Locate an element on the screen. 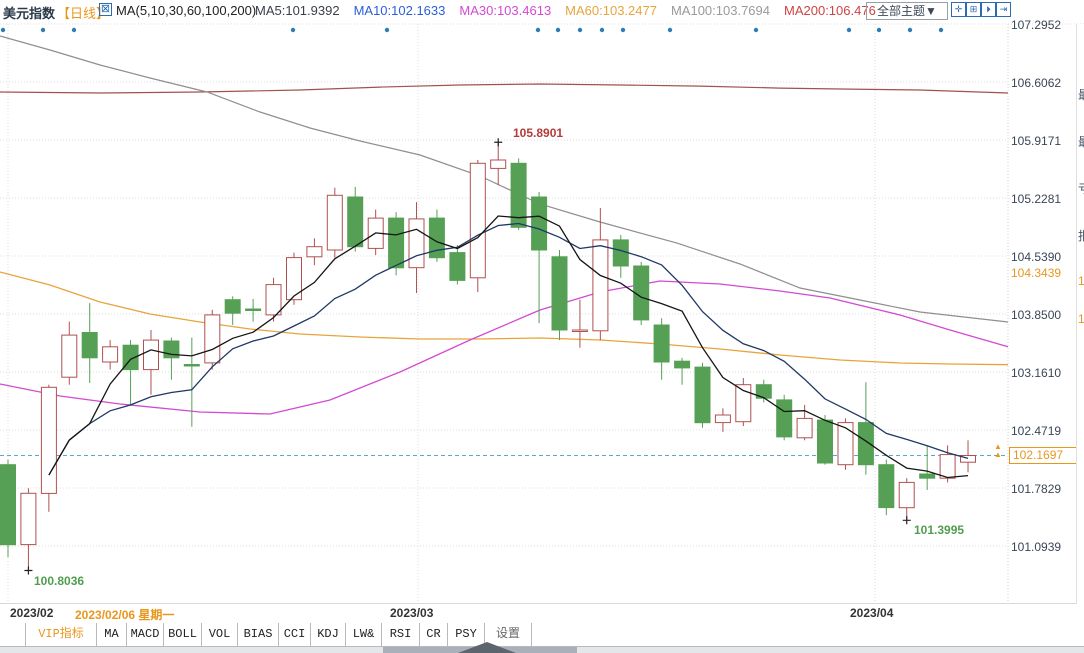 The height and width of the screenshot is (653, 1084). price-up-arrow-icon: ▲ ▲ is located at coordinates (998, 450).